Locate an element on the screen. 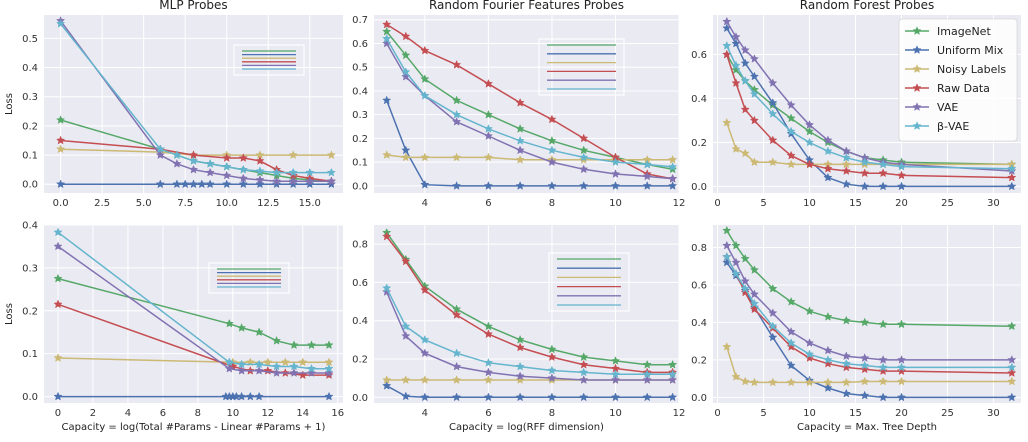 This screenshot has height=442, width=1028. x-axis-label: Capacity = Max. Tree Depth is located at coordinates (867, 427).